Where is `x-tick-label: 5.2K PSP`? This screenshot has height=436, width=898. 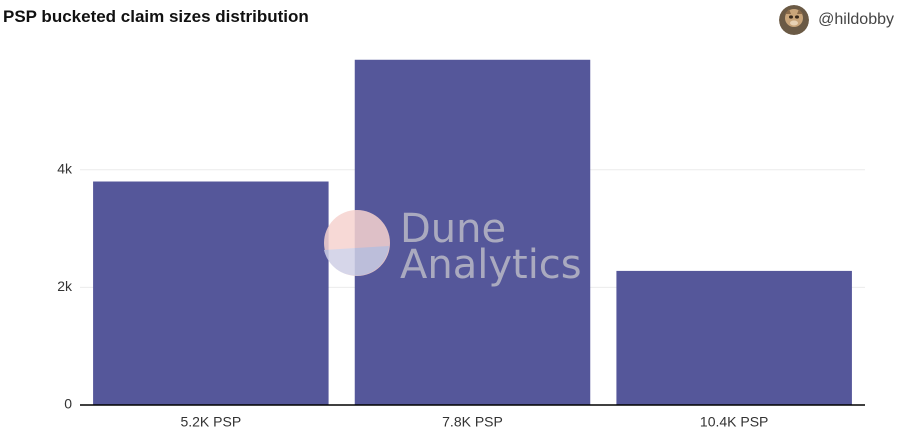
x-tick-label: 5.2K PSP is located at coordinates (210, 422).